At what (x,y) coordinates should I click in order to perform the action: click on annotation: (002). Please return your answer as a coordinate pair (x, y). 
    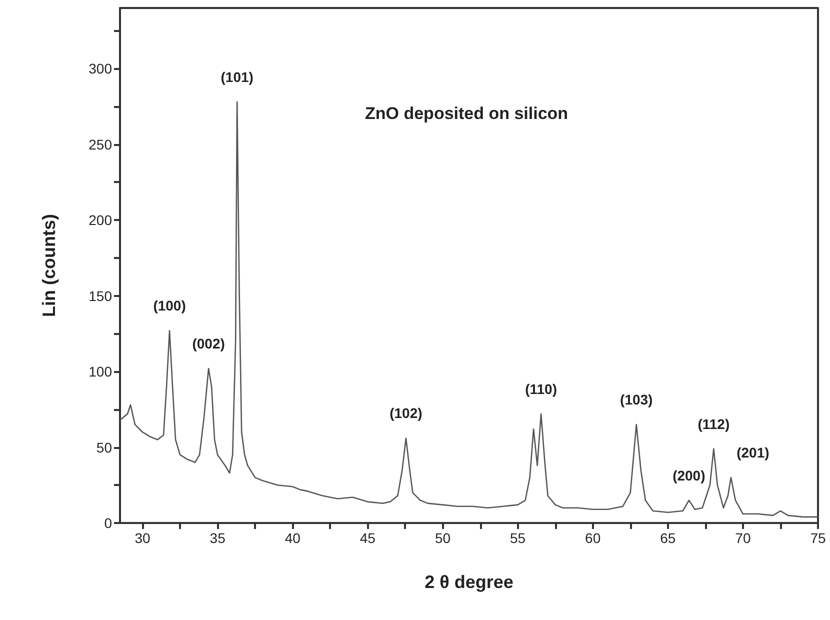
    Looking at the image, I should click on (208, 344).